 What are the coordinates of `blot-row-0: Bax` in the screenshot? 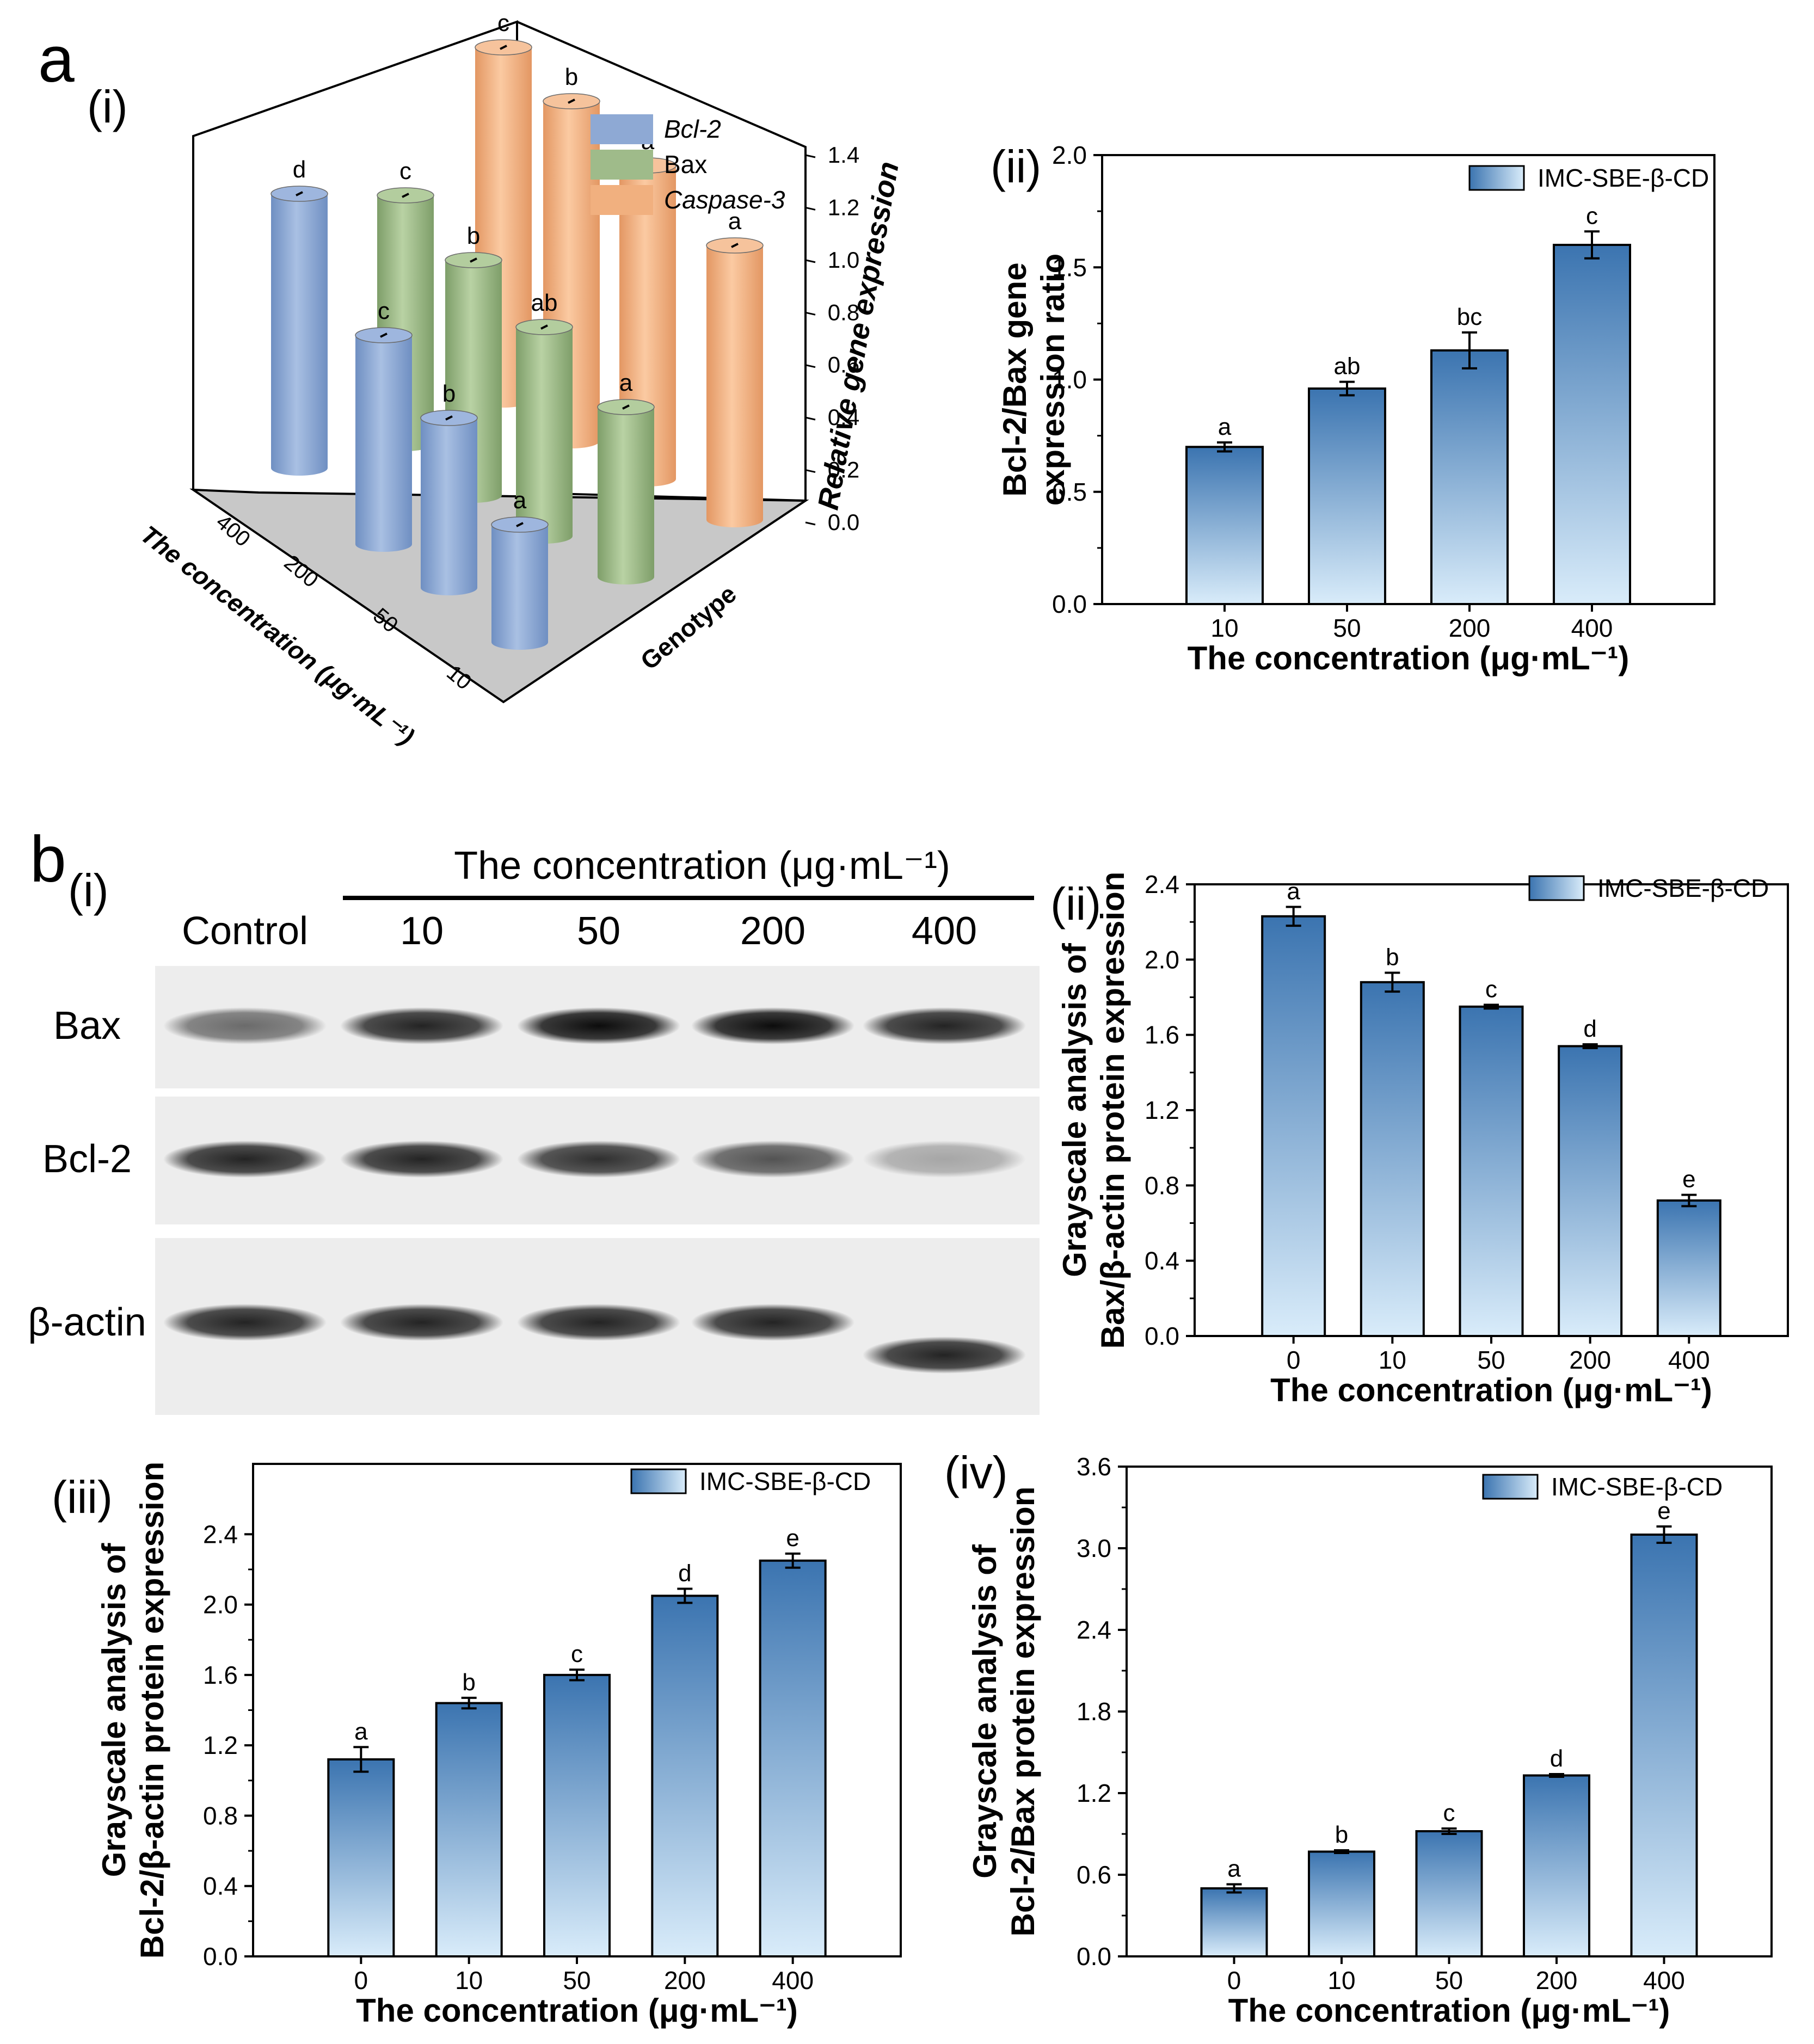 It's located at (546, 1027).